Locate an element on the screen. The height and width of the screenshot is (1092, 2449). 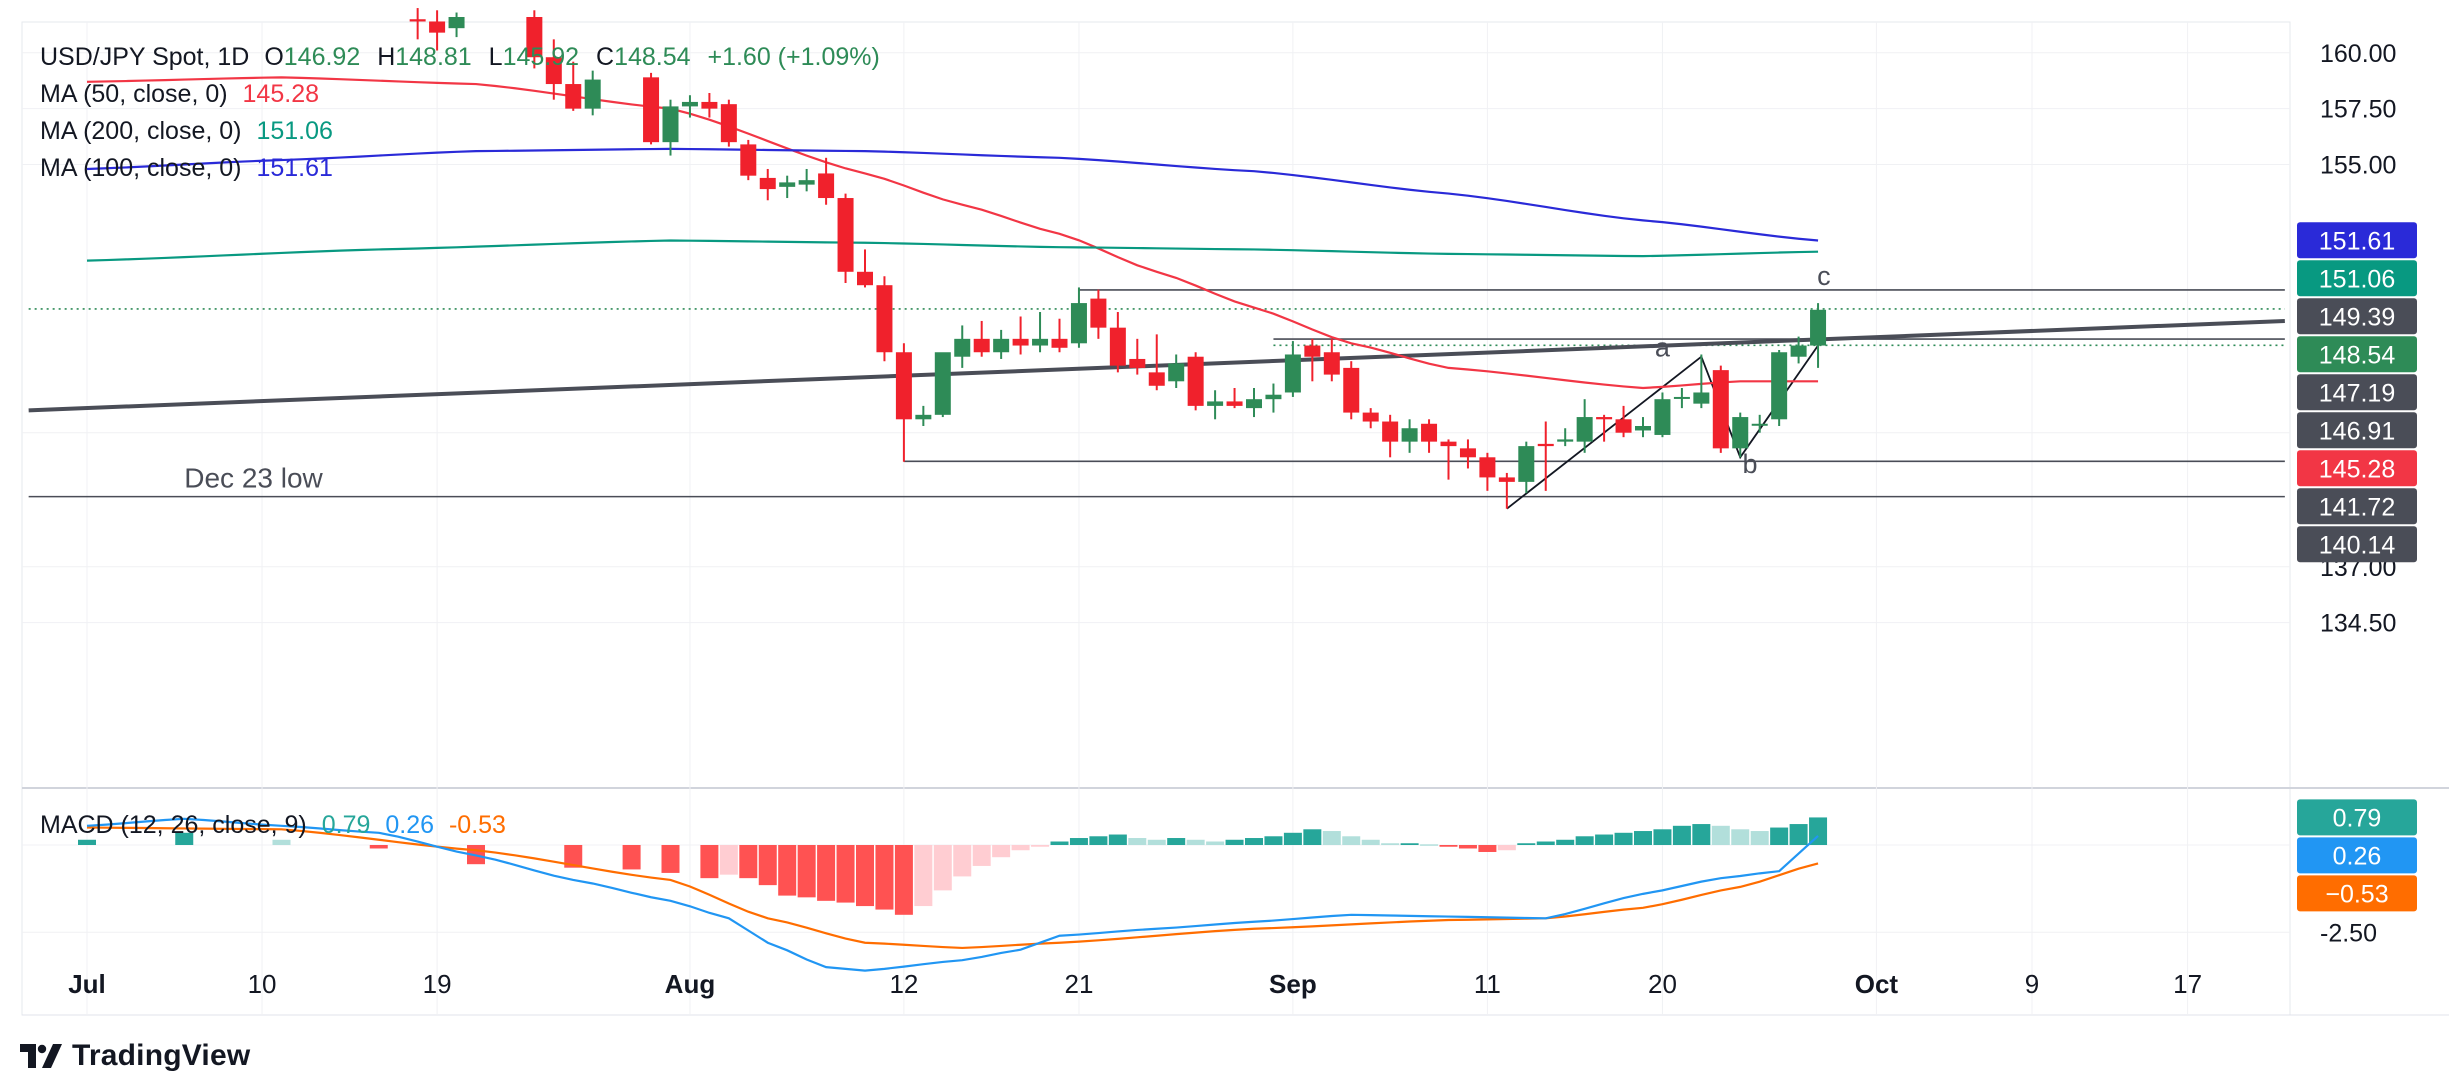
price-badge-label: 151.61 is located at coordinates (2357, 241).